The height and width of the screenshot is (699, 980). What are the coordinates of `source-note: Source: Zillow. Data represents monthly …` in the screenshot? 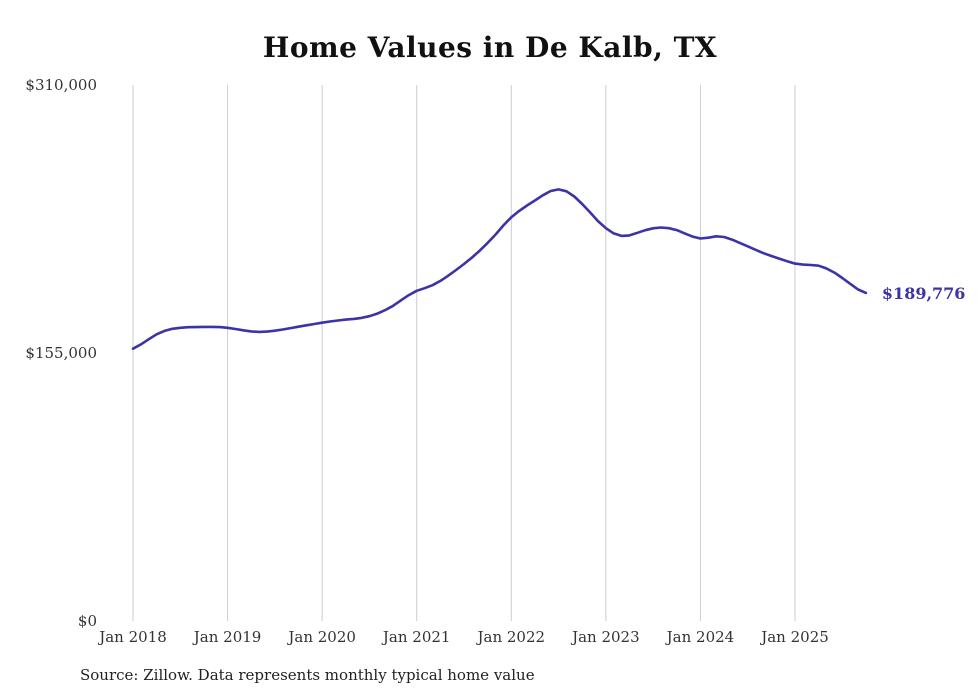 It's located at (307, 675).